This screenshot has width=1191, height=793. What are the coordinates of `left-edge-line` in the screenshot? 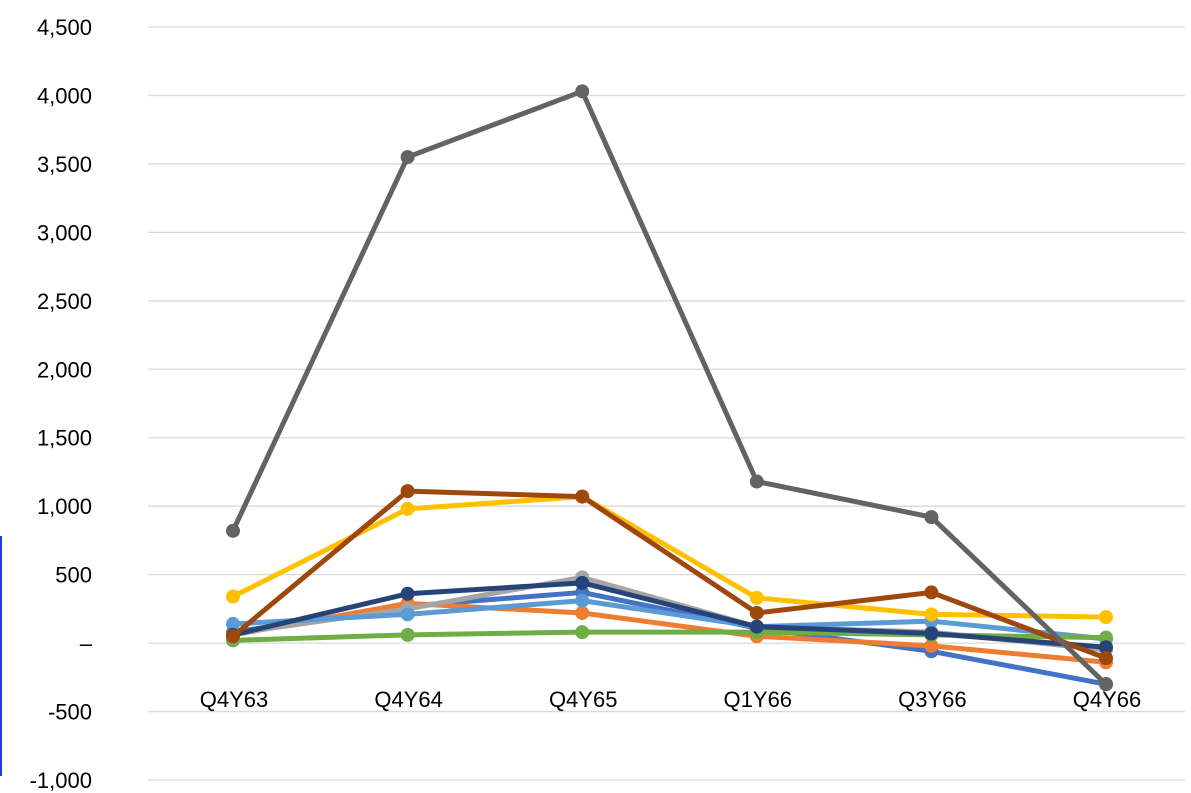 It's located at (1, 656).